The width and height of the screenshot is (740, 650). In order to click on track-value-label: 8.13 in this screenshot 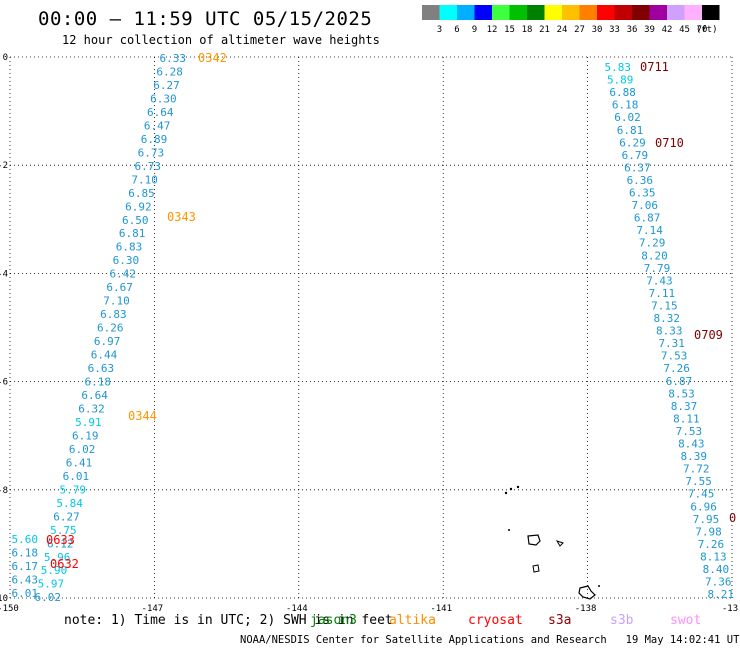, I will do `click(713, 556)`.